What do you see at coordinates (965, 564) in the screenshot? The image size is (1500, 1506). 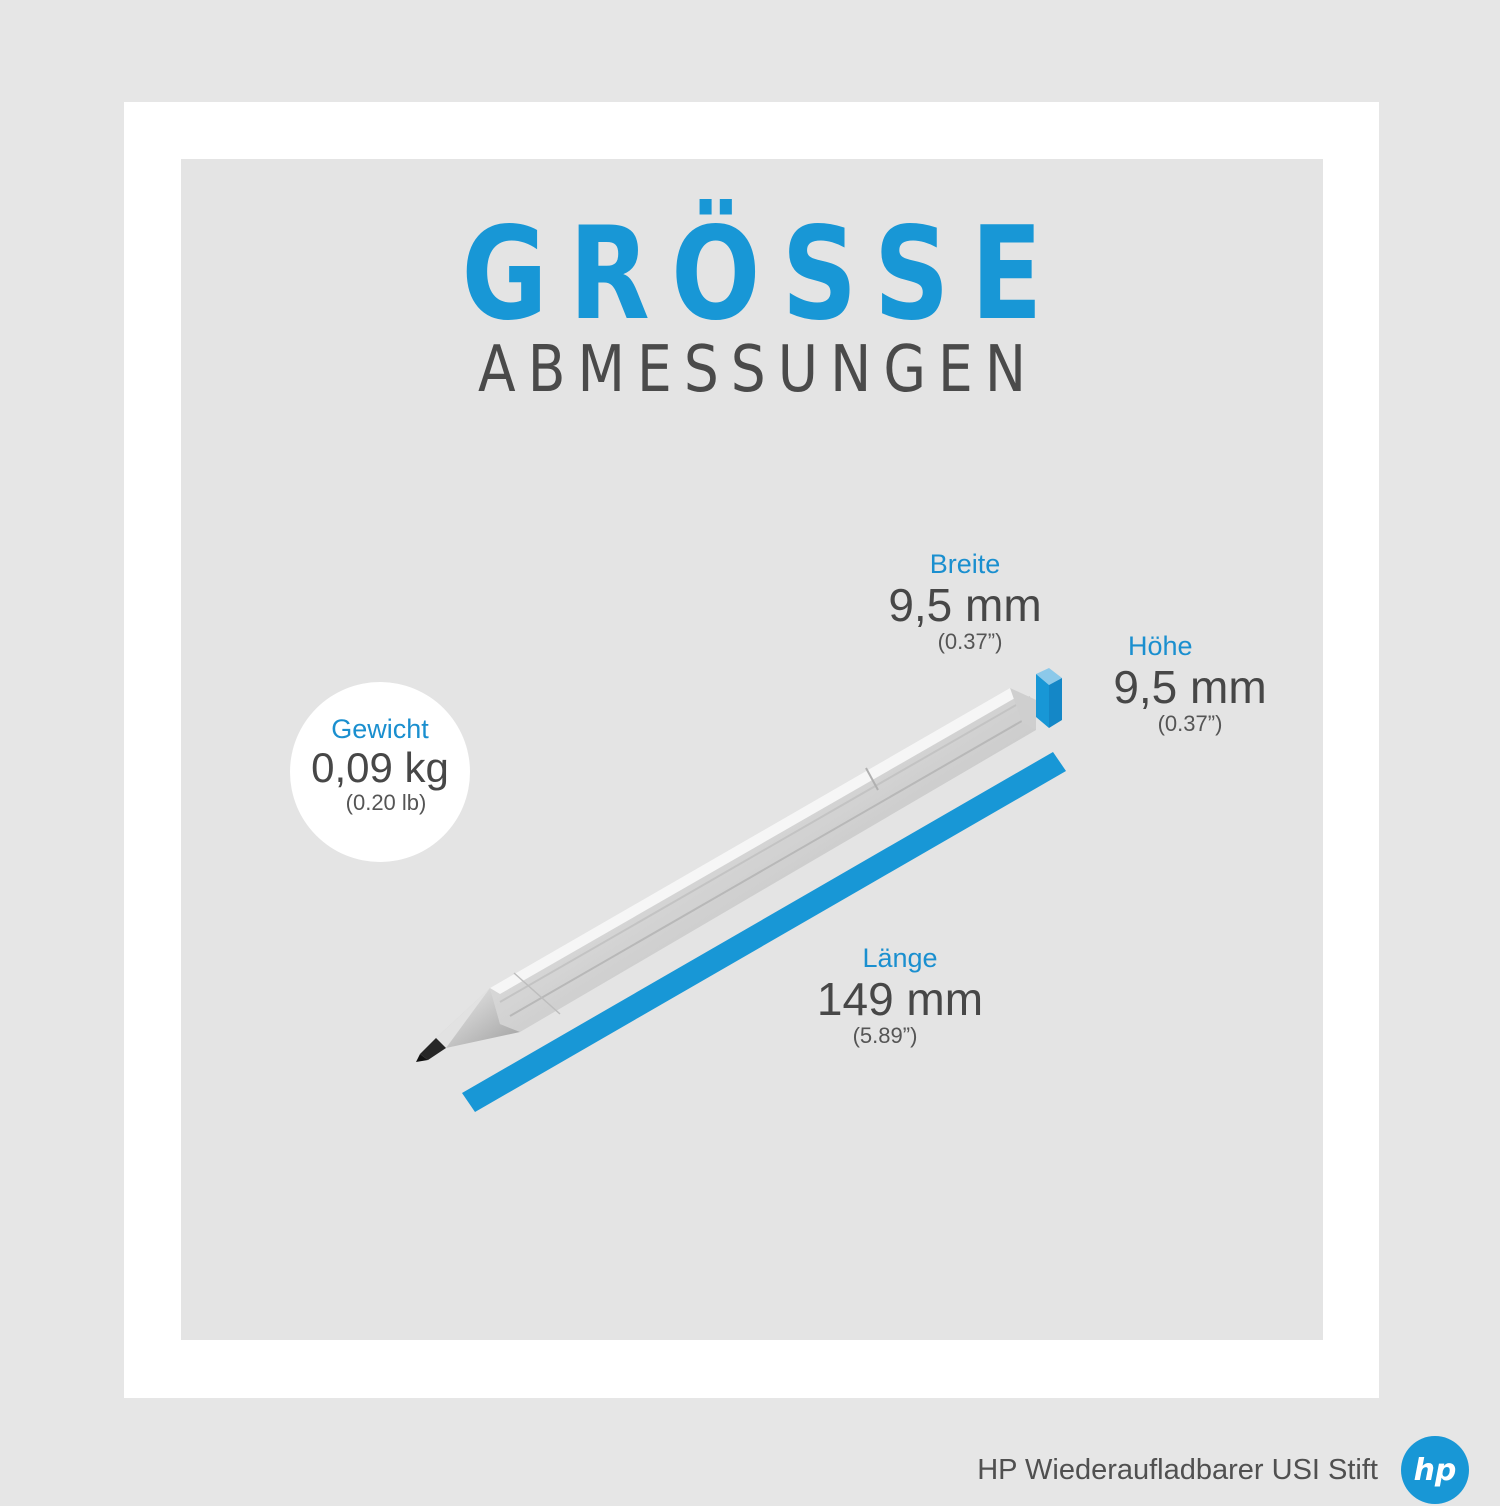 I see `width-label: Breite` at bounding box center [965, 564].